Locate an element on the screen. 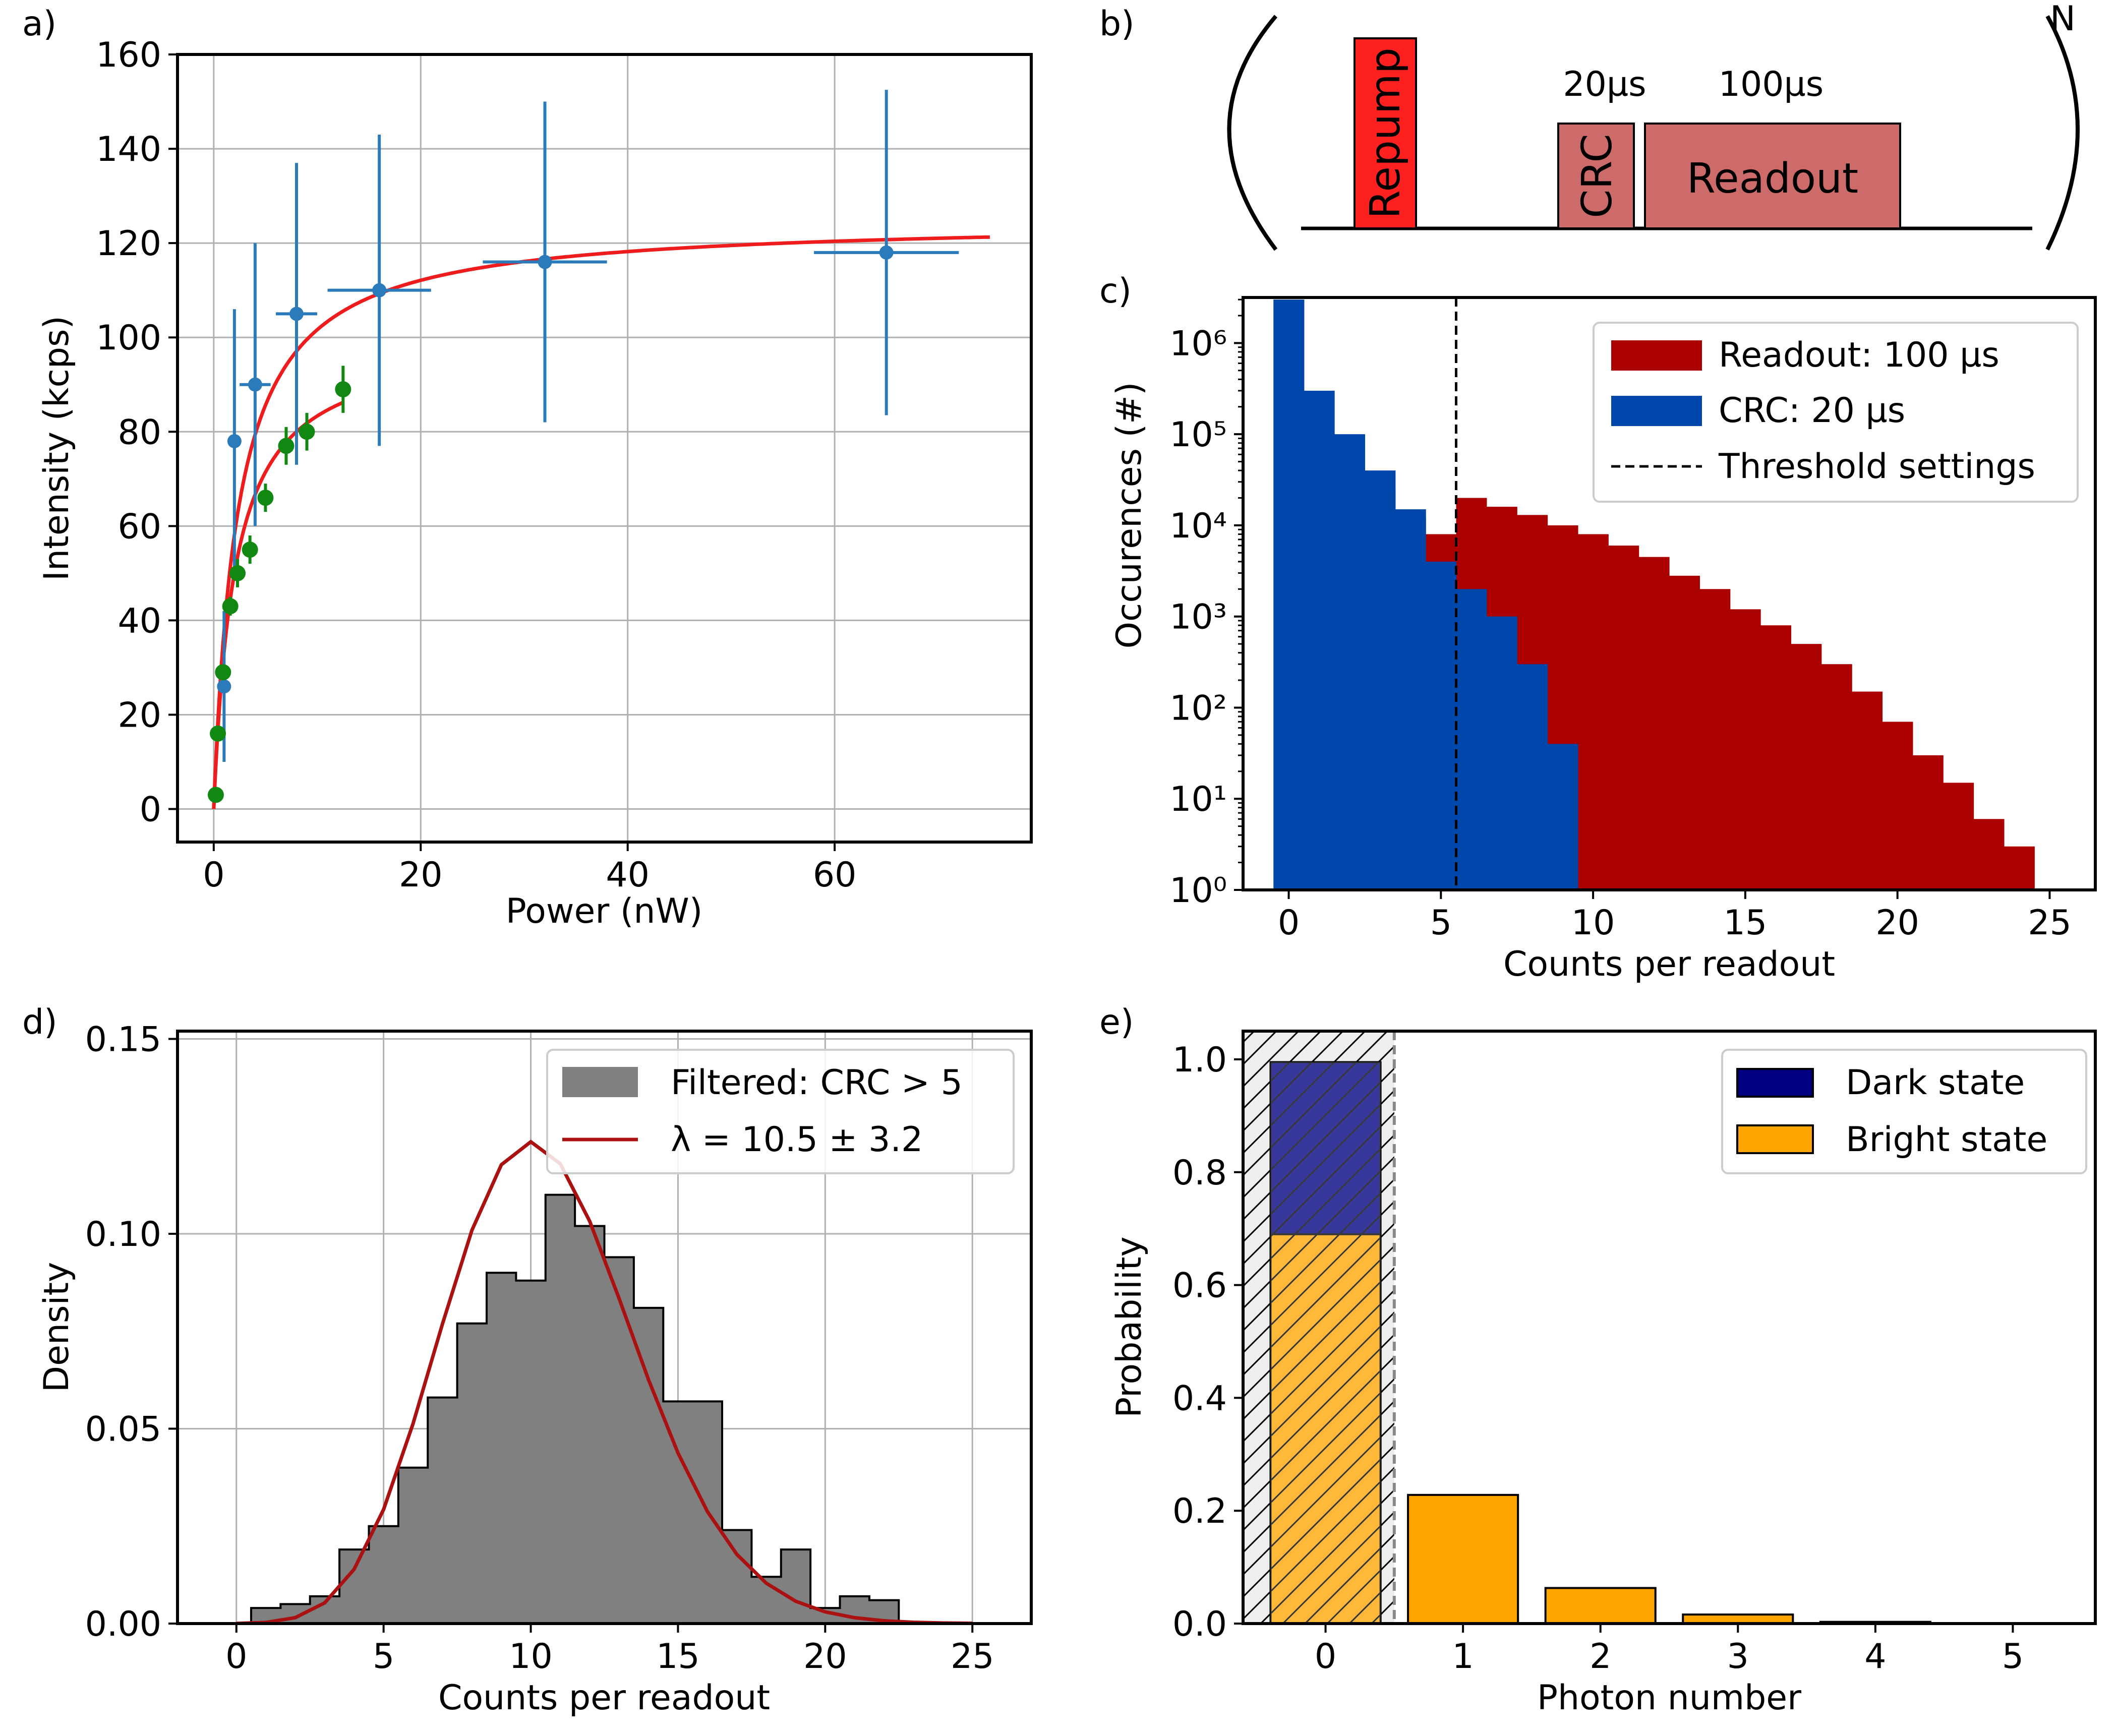  ytick-label: 120 is located at coordinates (128, 244).